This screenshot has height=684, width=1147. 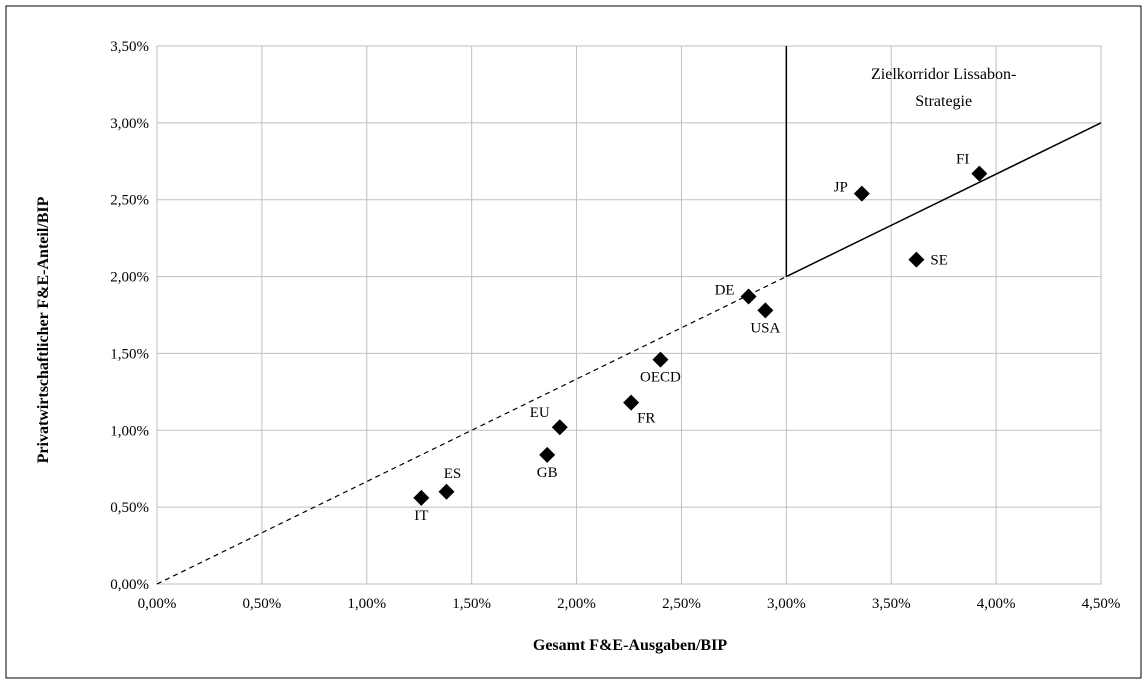 I want to click on point-eu, so click(x=559, y=427).